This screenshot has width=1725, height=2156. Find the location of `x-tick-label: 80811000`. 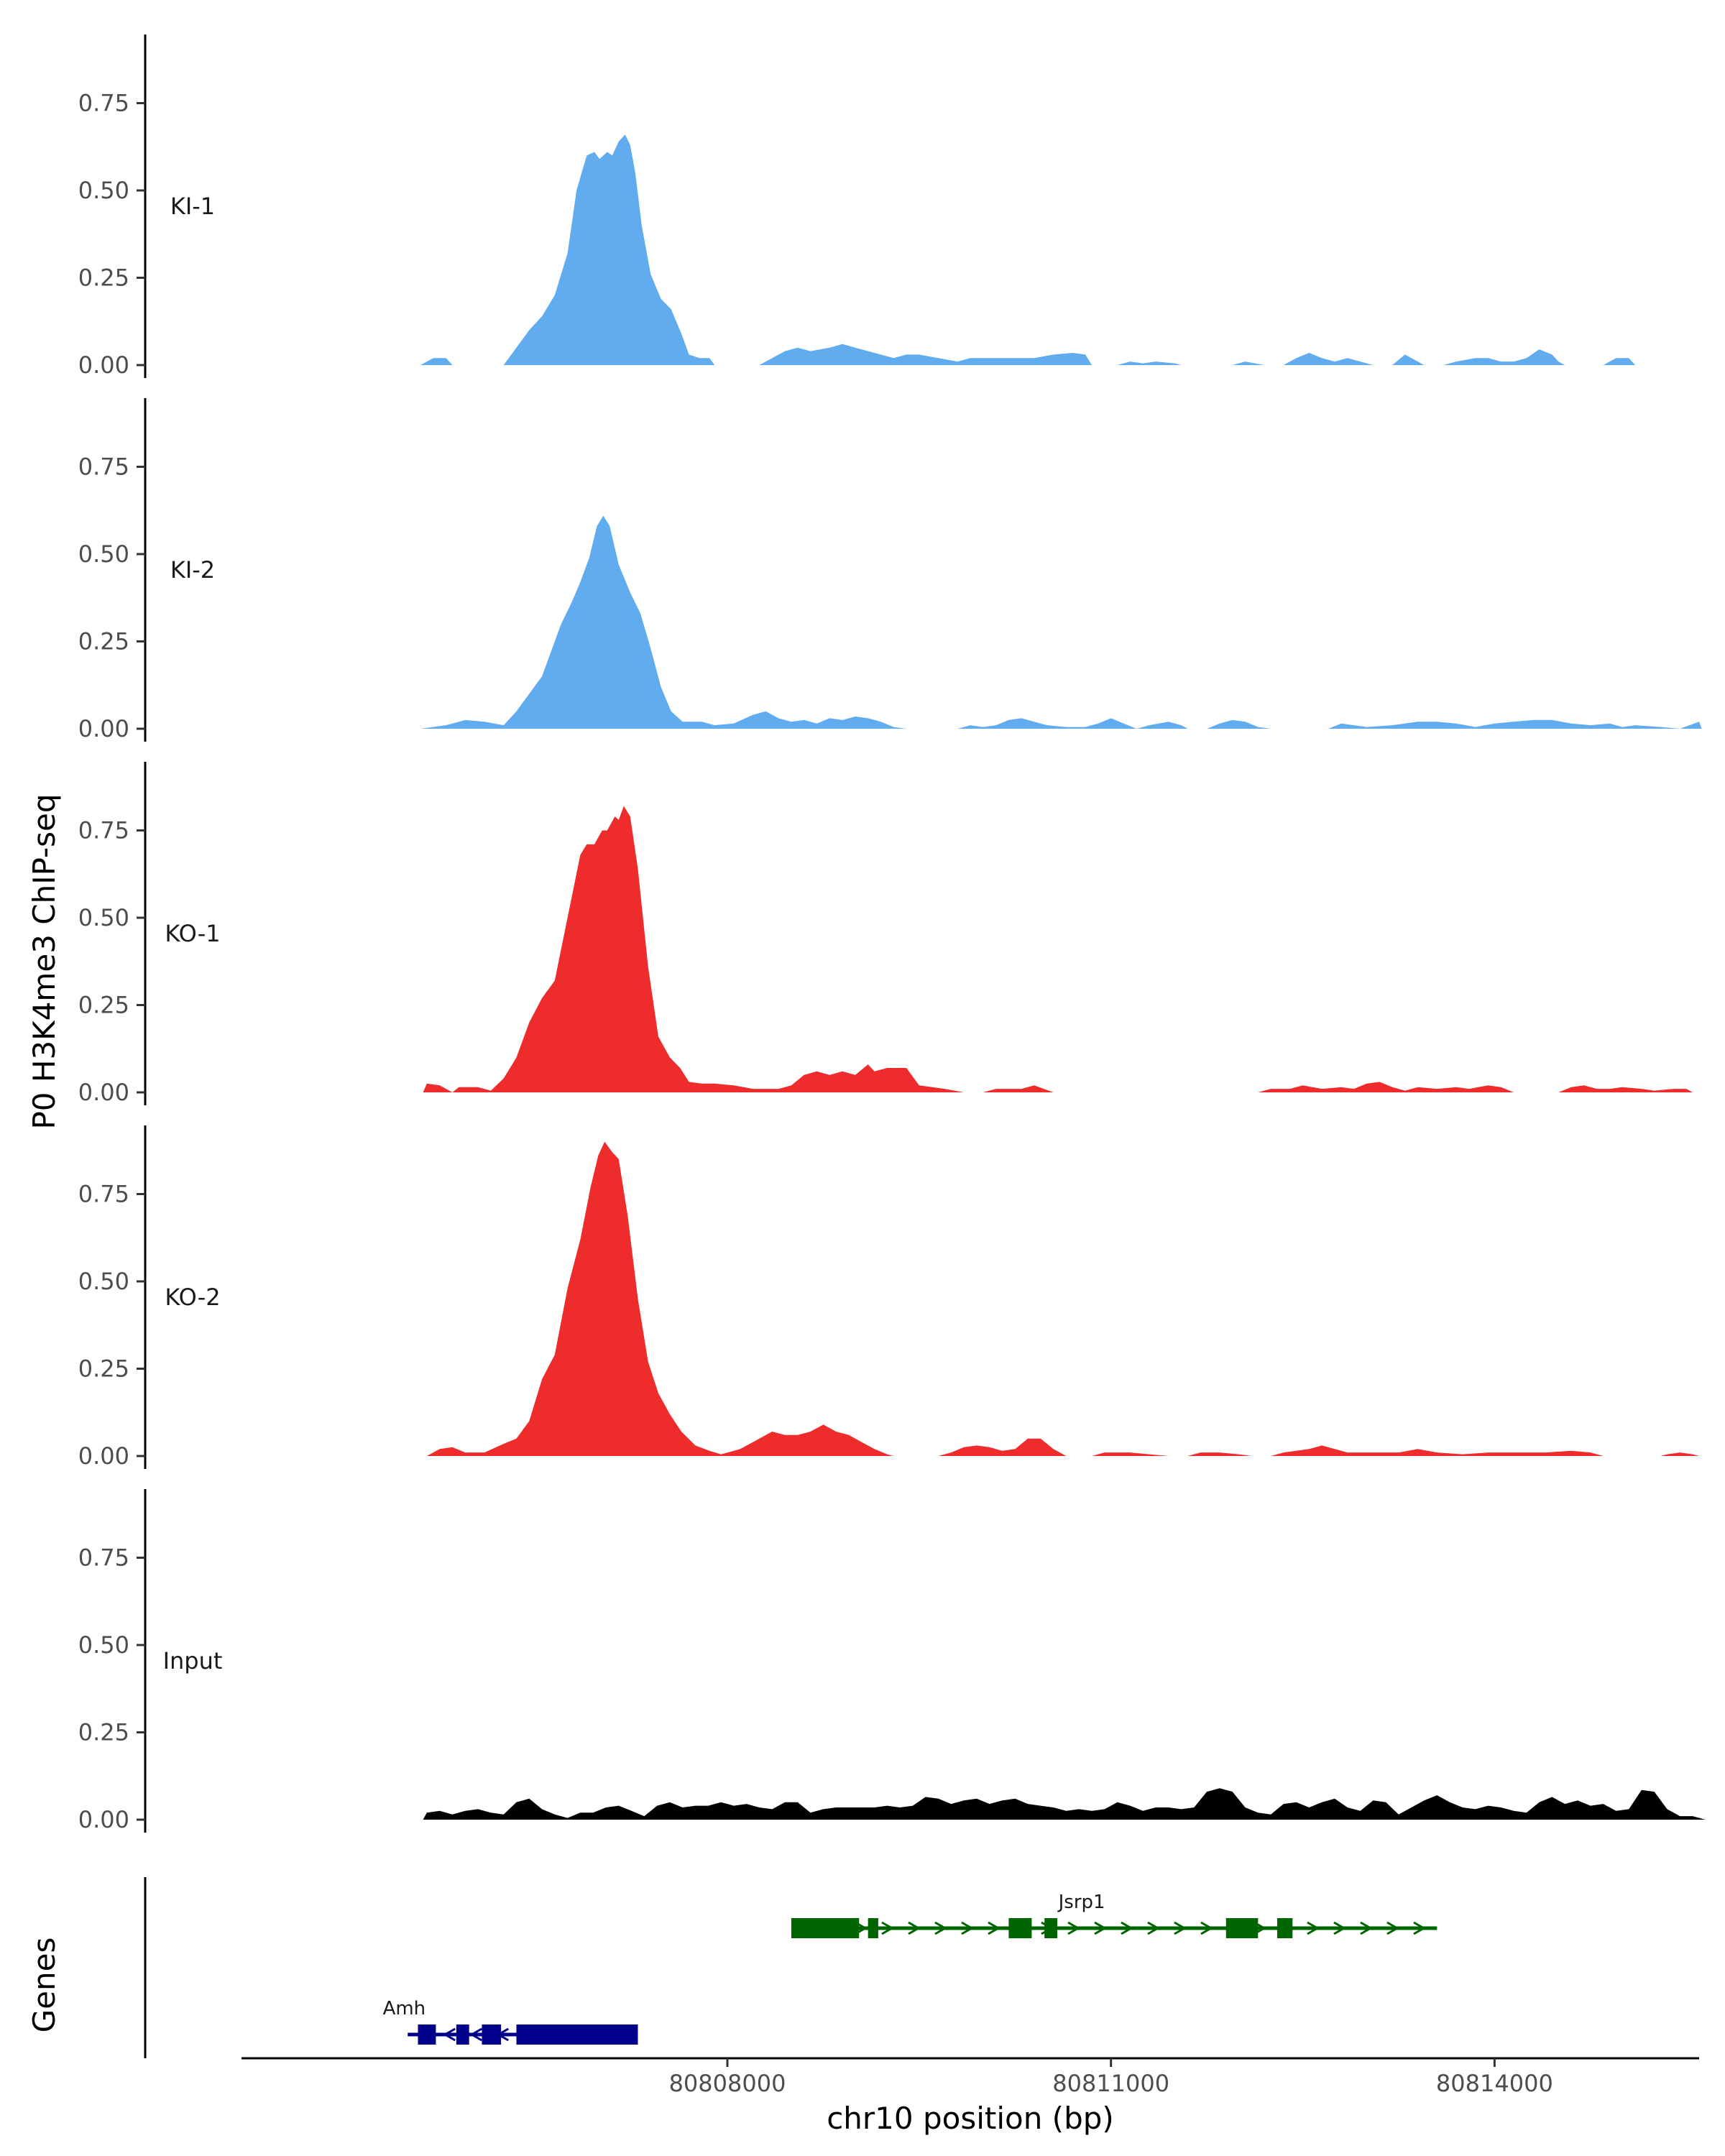

x-tick-label: 80811000 is located at coordinates (1110, 2083).